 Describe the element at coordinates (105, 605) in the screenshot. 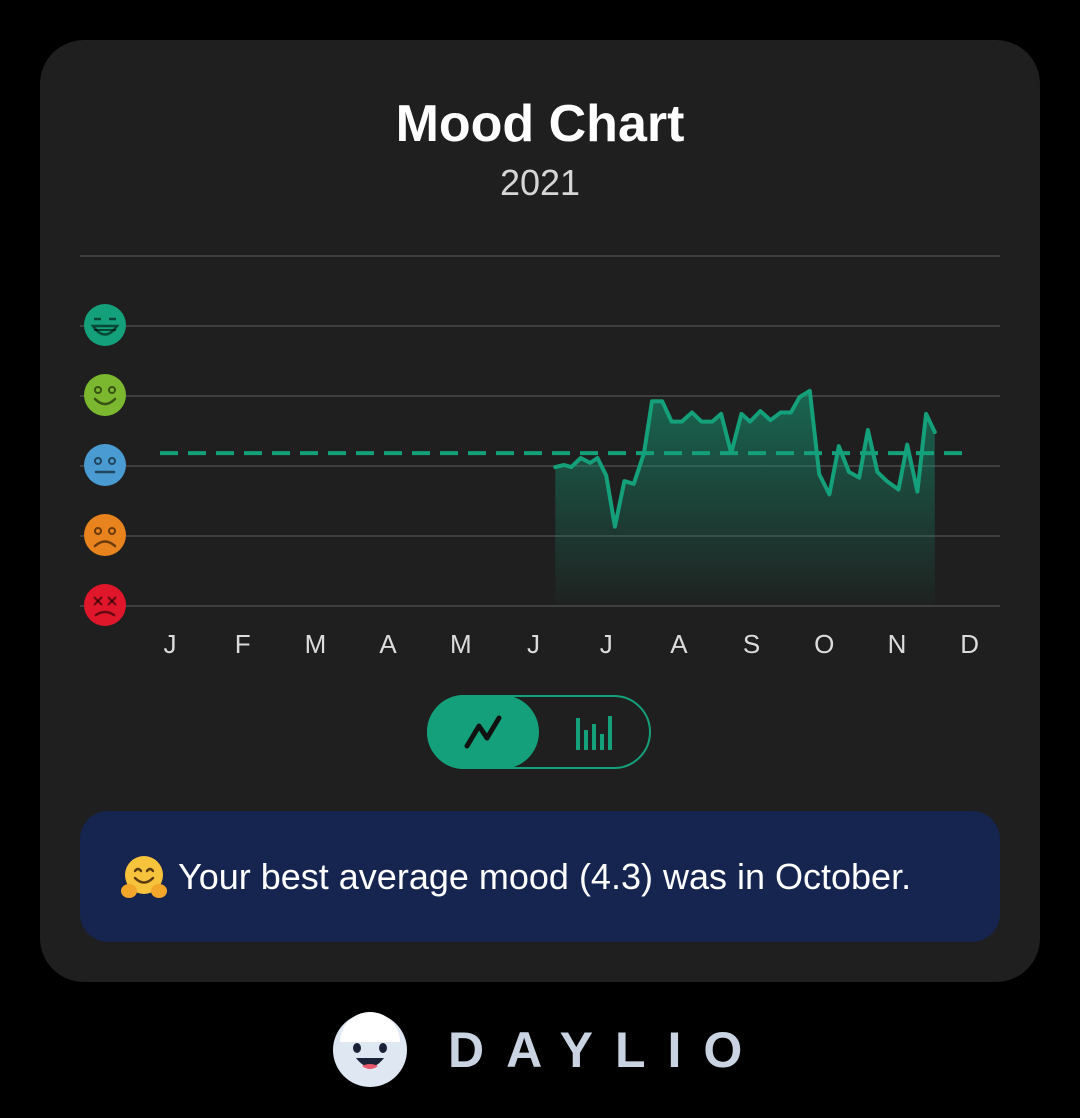

I see `awful-face-icon` at that location.